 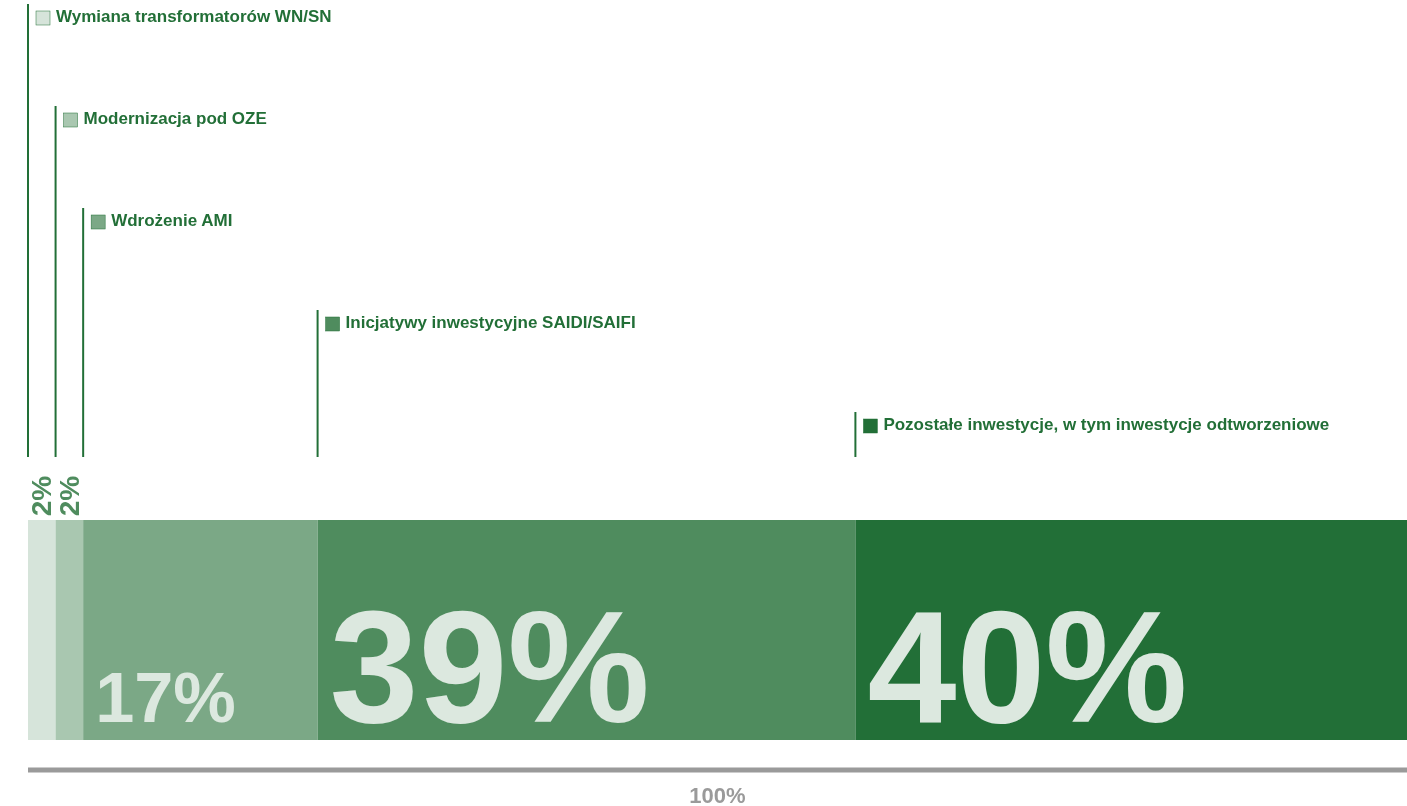 What do you see at coordinates (1106, 425) in the screenshot?
I see `legend-label: Pozostałe inwestycje, w tym inwestycje odtworzeniowe` at bounding box center [1106, 425].